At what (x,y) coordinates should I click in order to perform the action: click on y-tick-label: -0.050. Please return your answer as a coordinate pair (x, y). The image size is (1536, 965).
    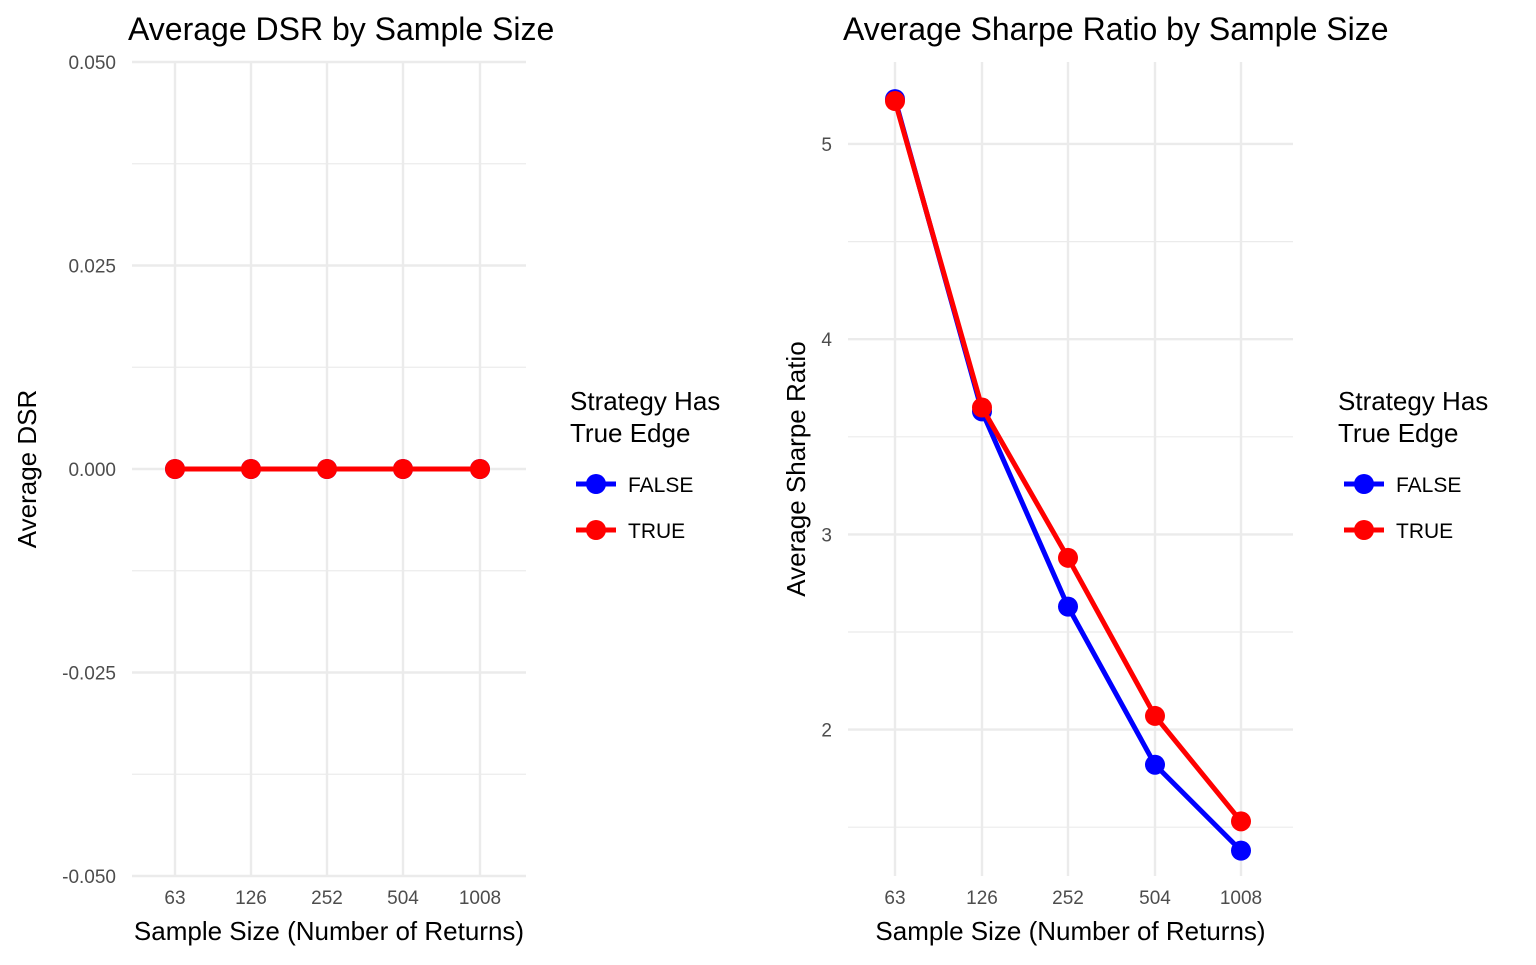
    Looking at the image, I should click on (89, 877).